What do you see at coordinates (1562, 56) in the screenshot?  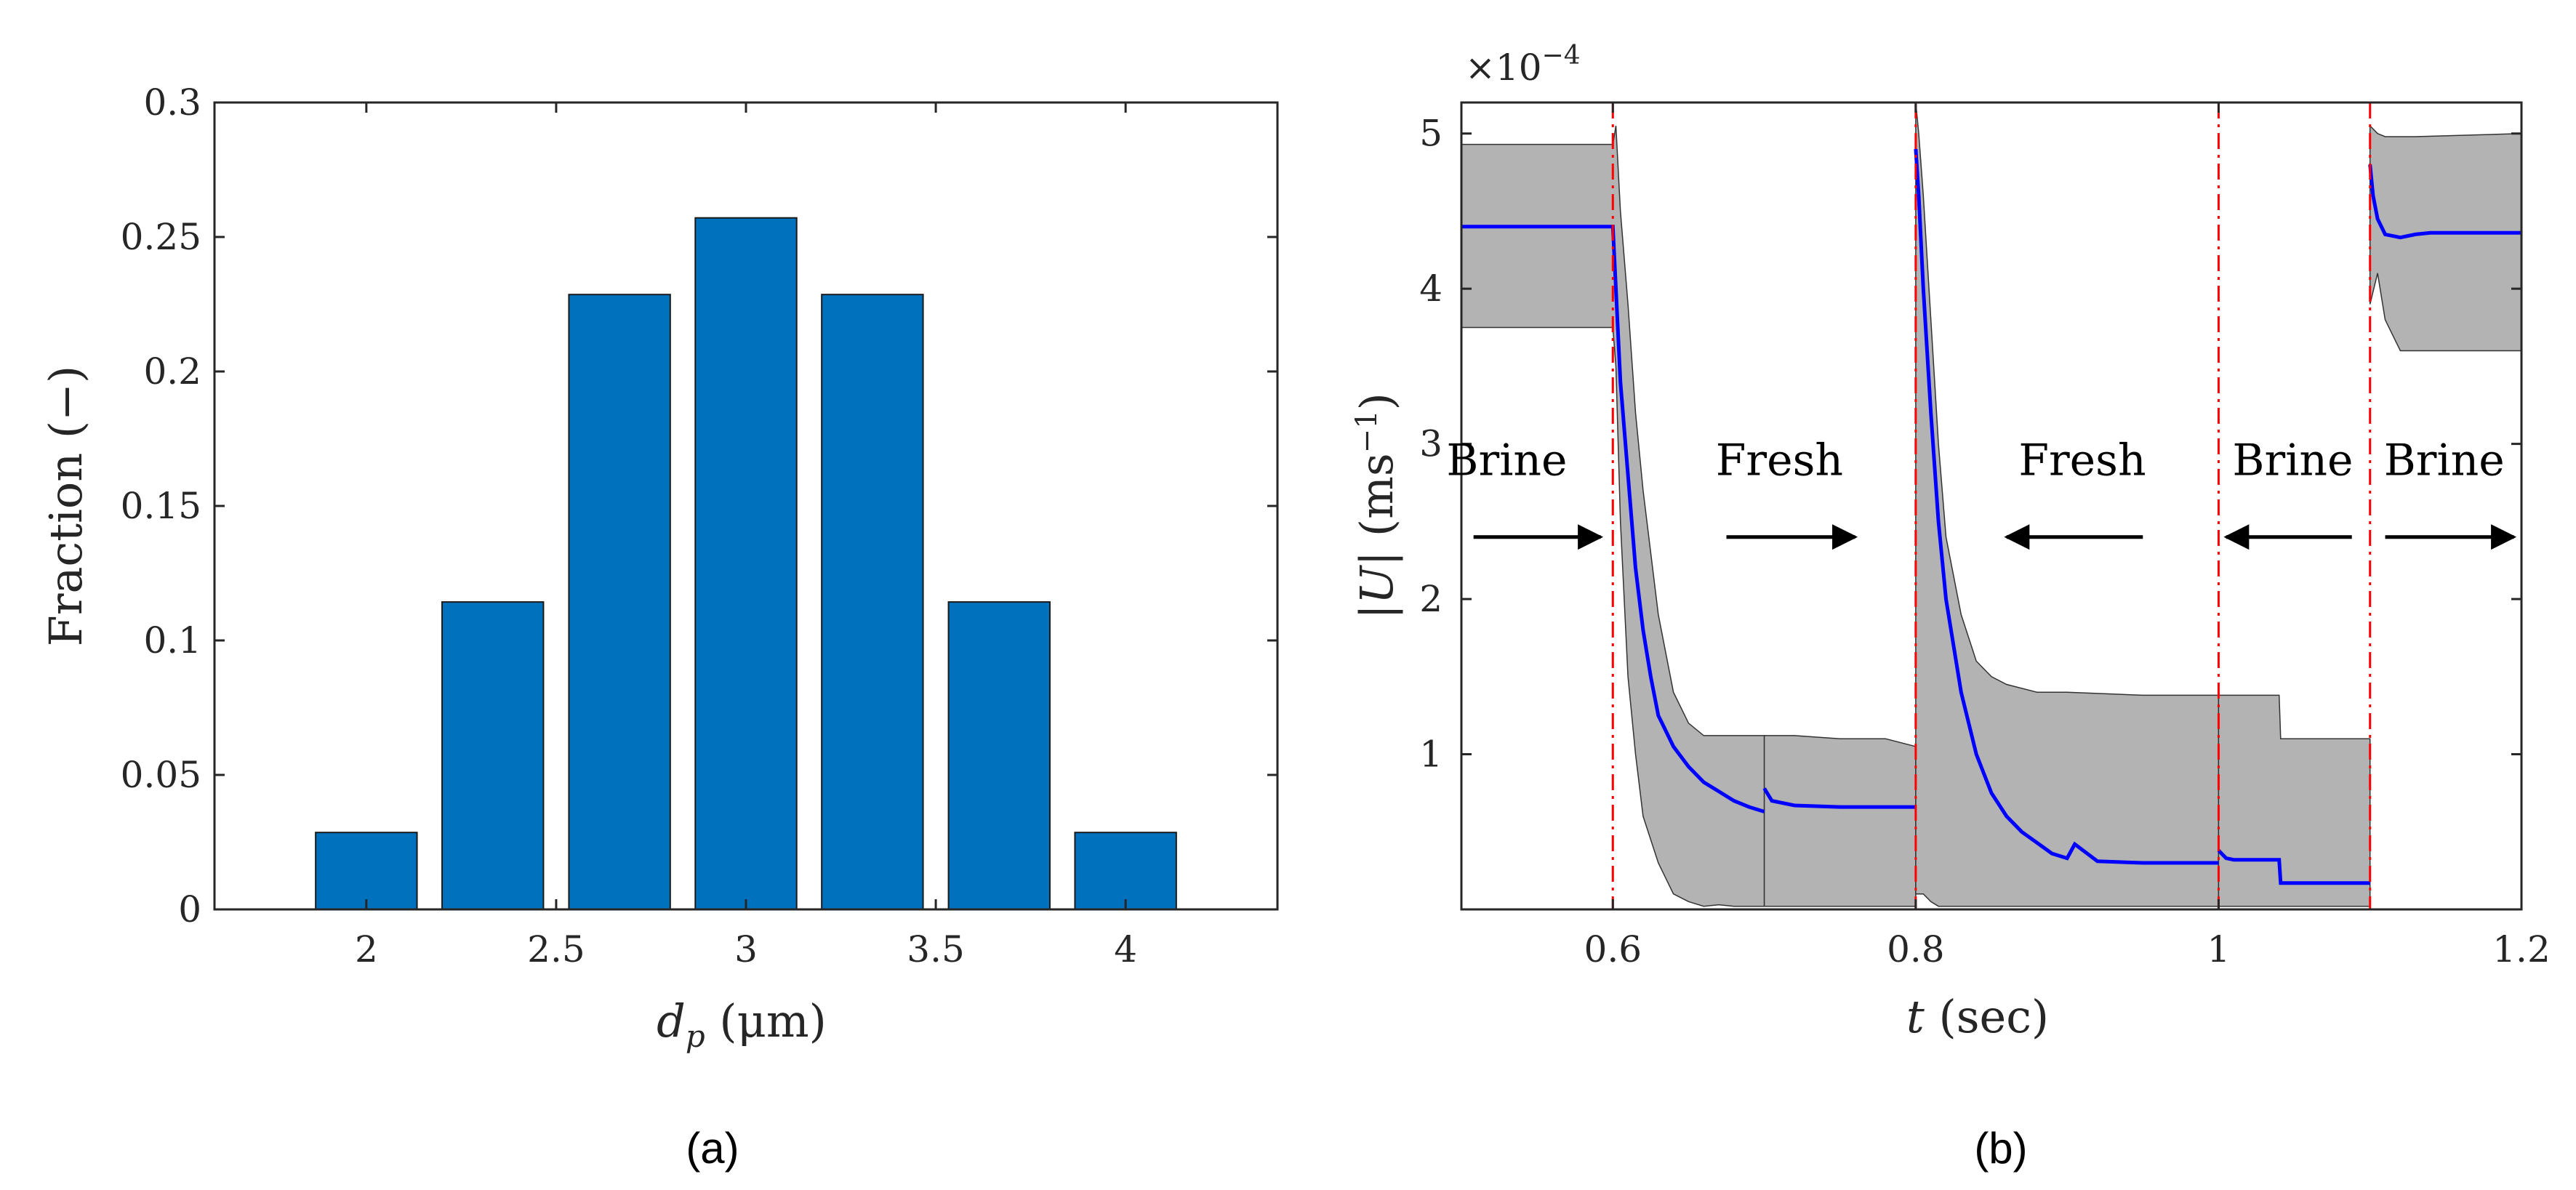 I see `y-multiplier-exp: −4` at bounding box center [1562, 56].